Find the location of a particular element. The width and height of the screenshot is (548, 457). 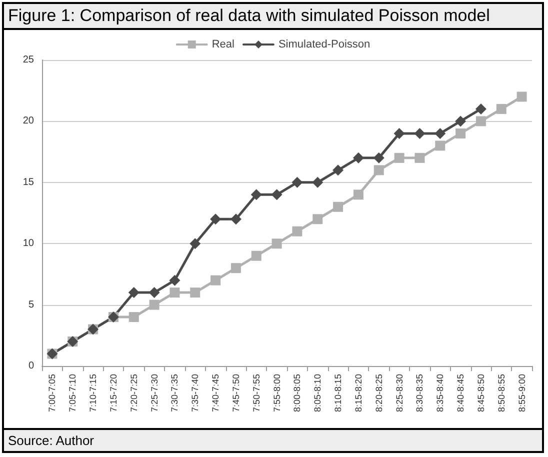

legend-label: Simulated-Poisson is located at coordinates (324, 44).